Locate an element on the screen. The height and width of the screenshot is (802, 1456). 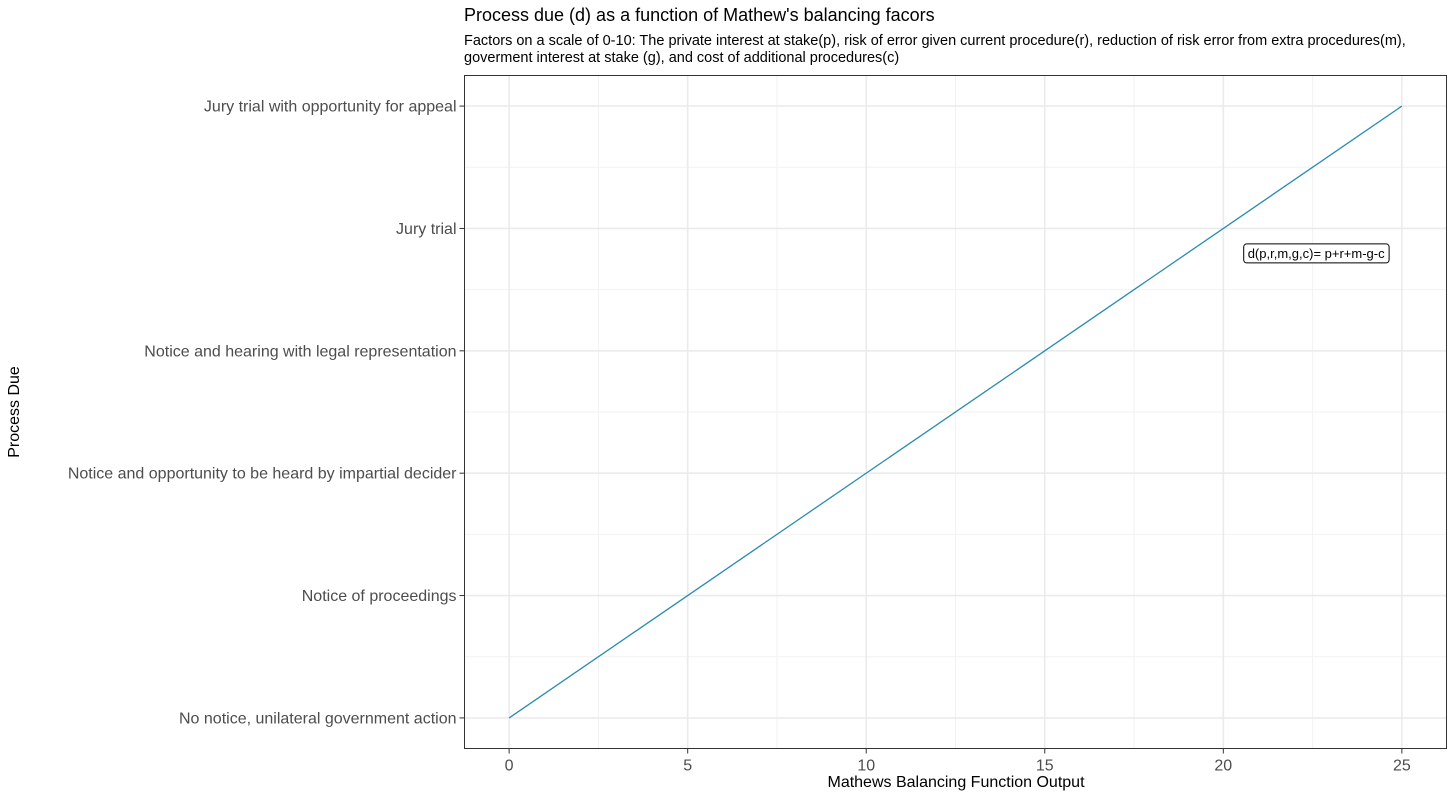
y-tick-label: No notice, unilateral government action is located at coordinates (318, 718).